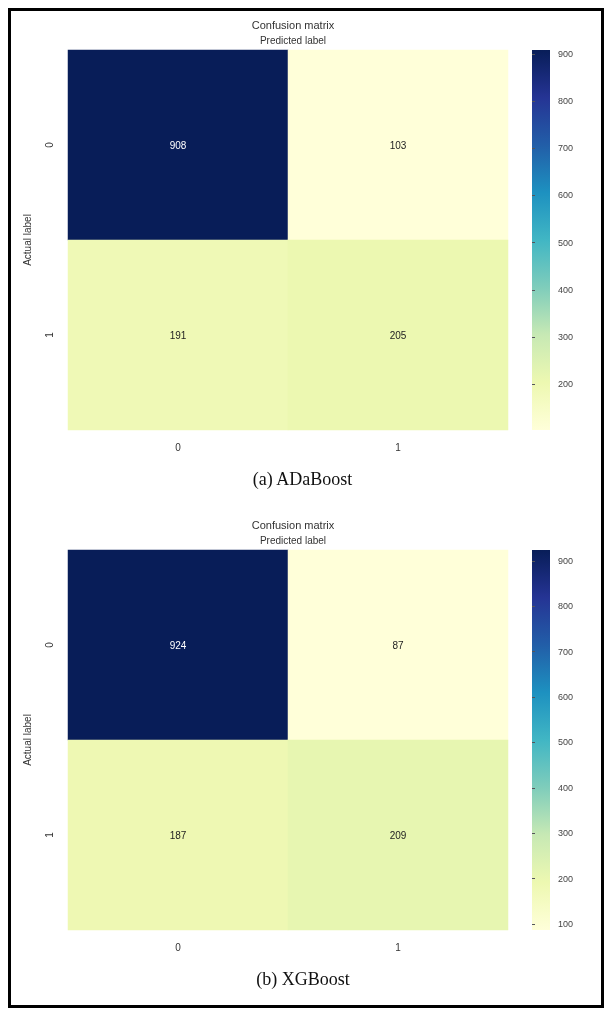  I want to click on data-label: 209, so click(398, 835).